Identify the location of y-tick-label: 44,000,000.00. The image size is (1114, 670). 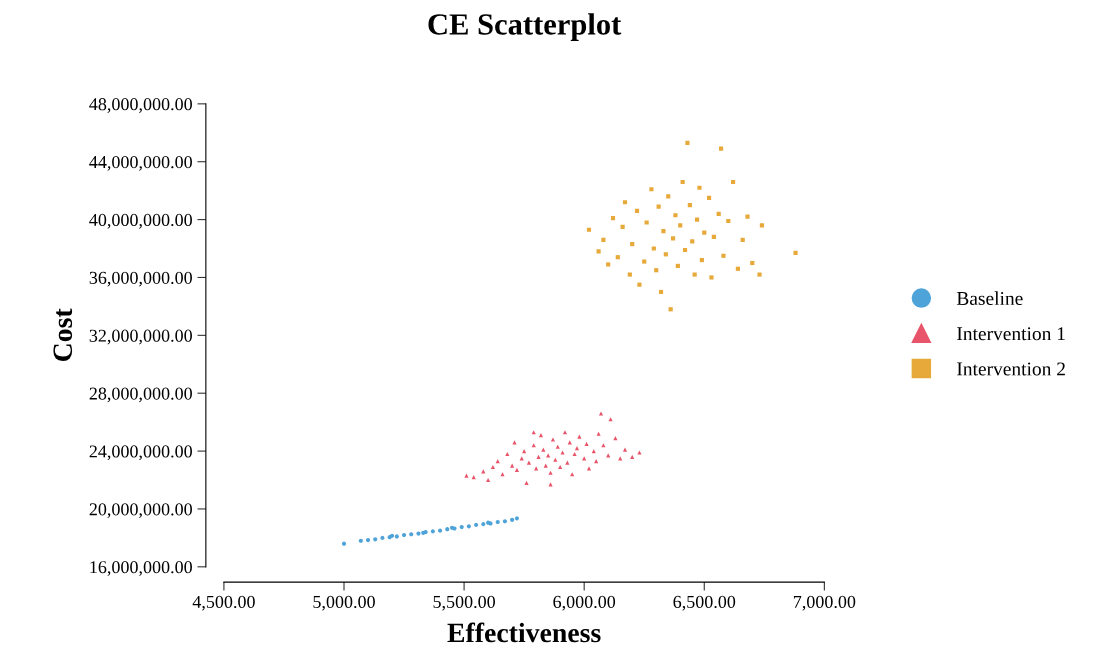
(140, 163).